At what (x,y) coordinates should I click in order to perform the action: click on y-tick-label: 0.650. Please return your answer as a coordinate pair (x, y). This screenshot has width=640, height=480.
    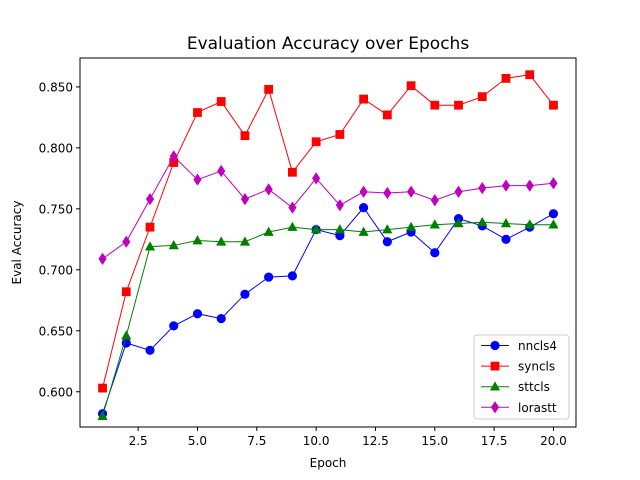
    Looking at the image, I should click on (56, 331).